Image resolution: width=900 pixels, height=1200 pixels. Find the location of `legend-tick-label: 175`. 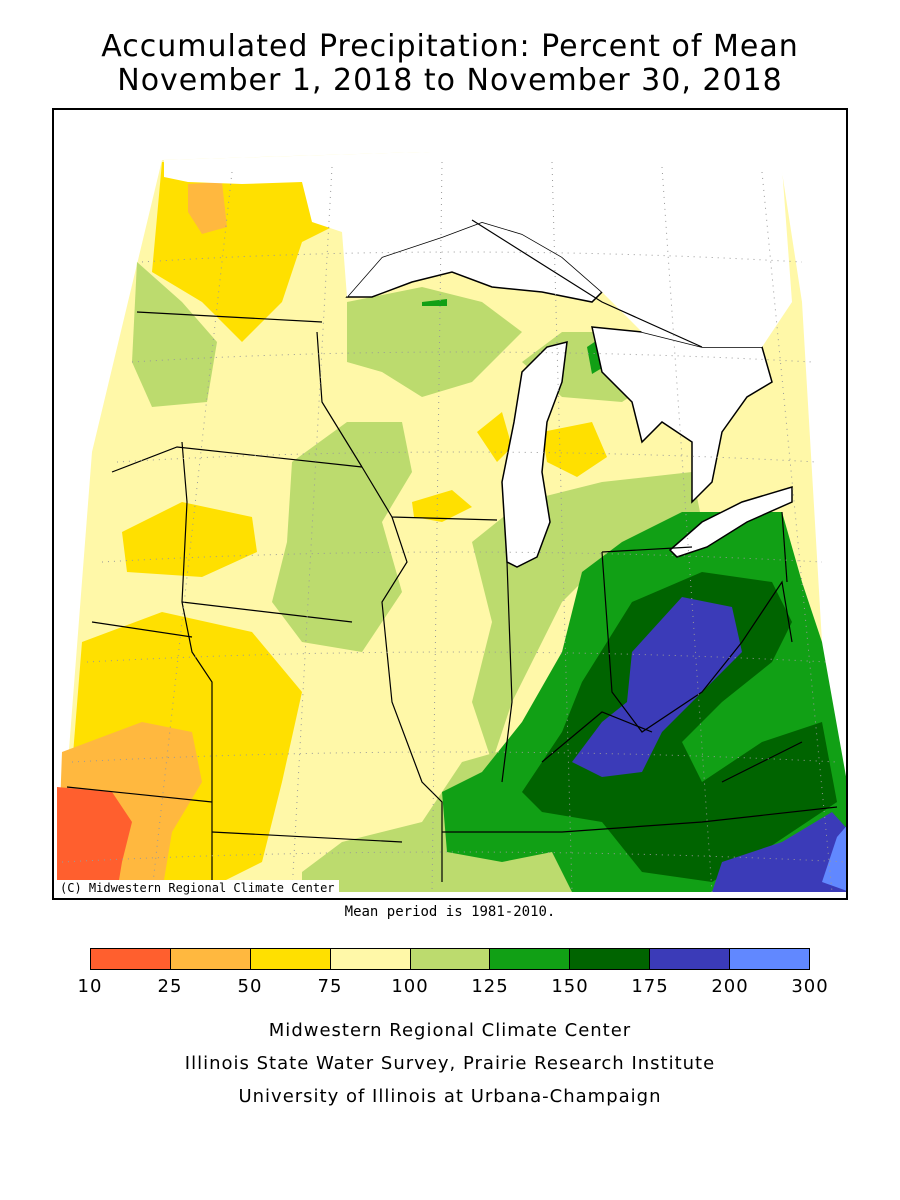

legend-tick-label: 175 is located at coordinates (650, 986).